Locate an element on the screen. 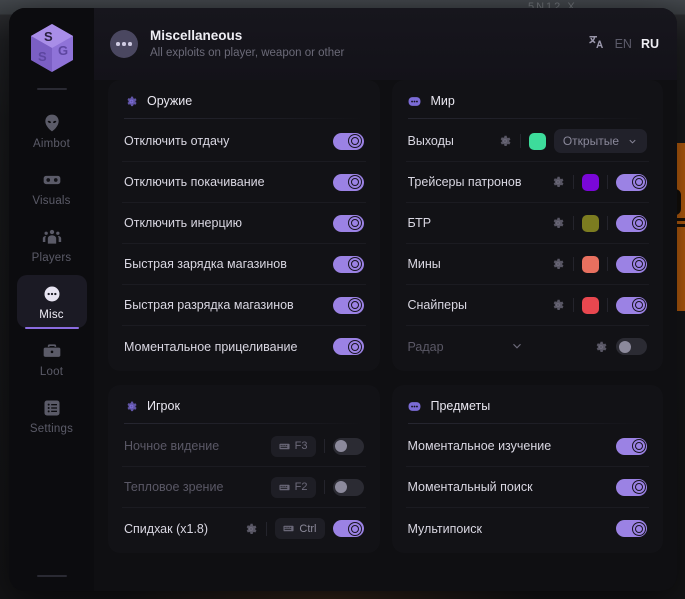 This screenshot has height=599, width=685. mode-dropdown: Открытые is located at coordinates (600, 141).